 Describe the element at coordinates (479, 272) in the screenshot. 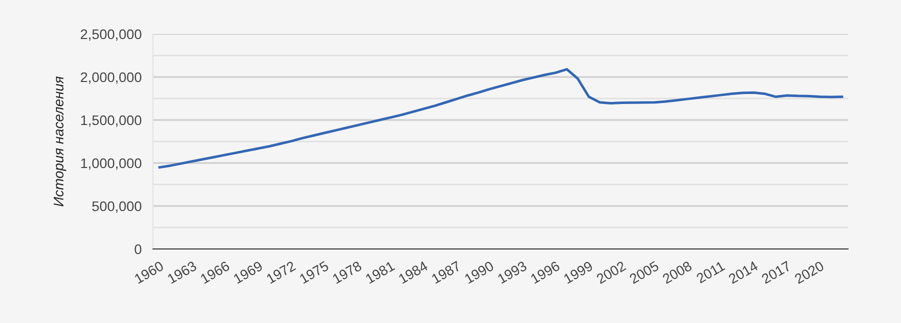

I see `x-tick-label: 1990` at that location.